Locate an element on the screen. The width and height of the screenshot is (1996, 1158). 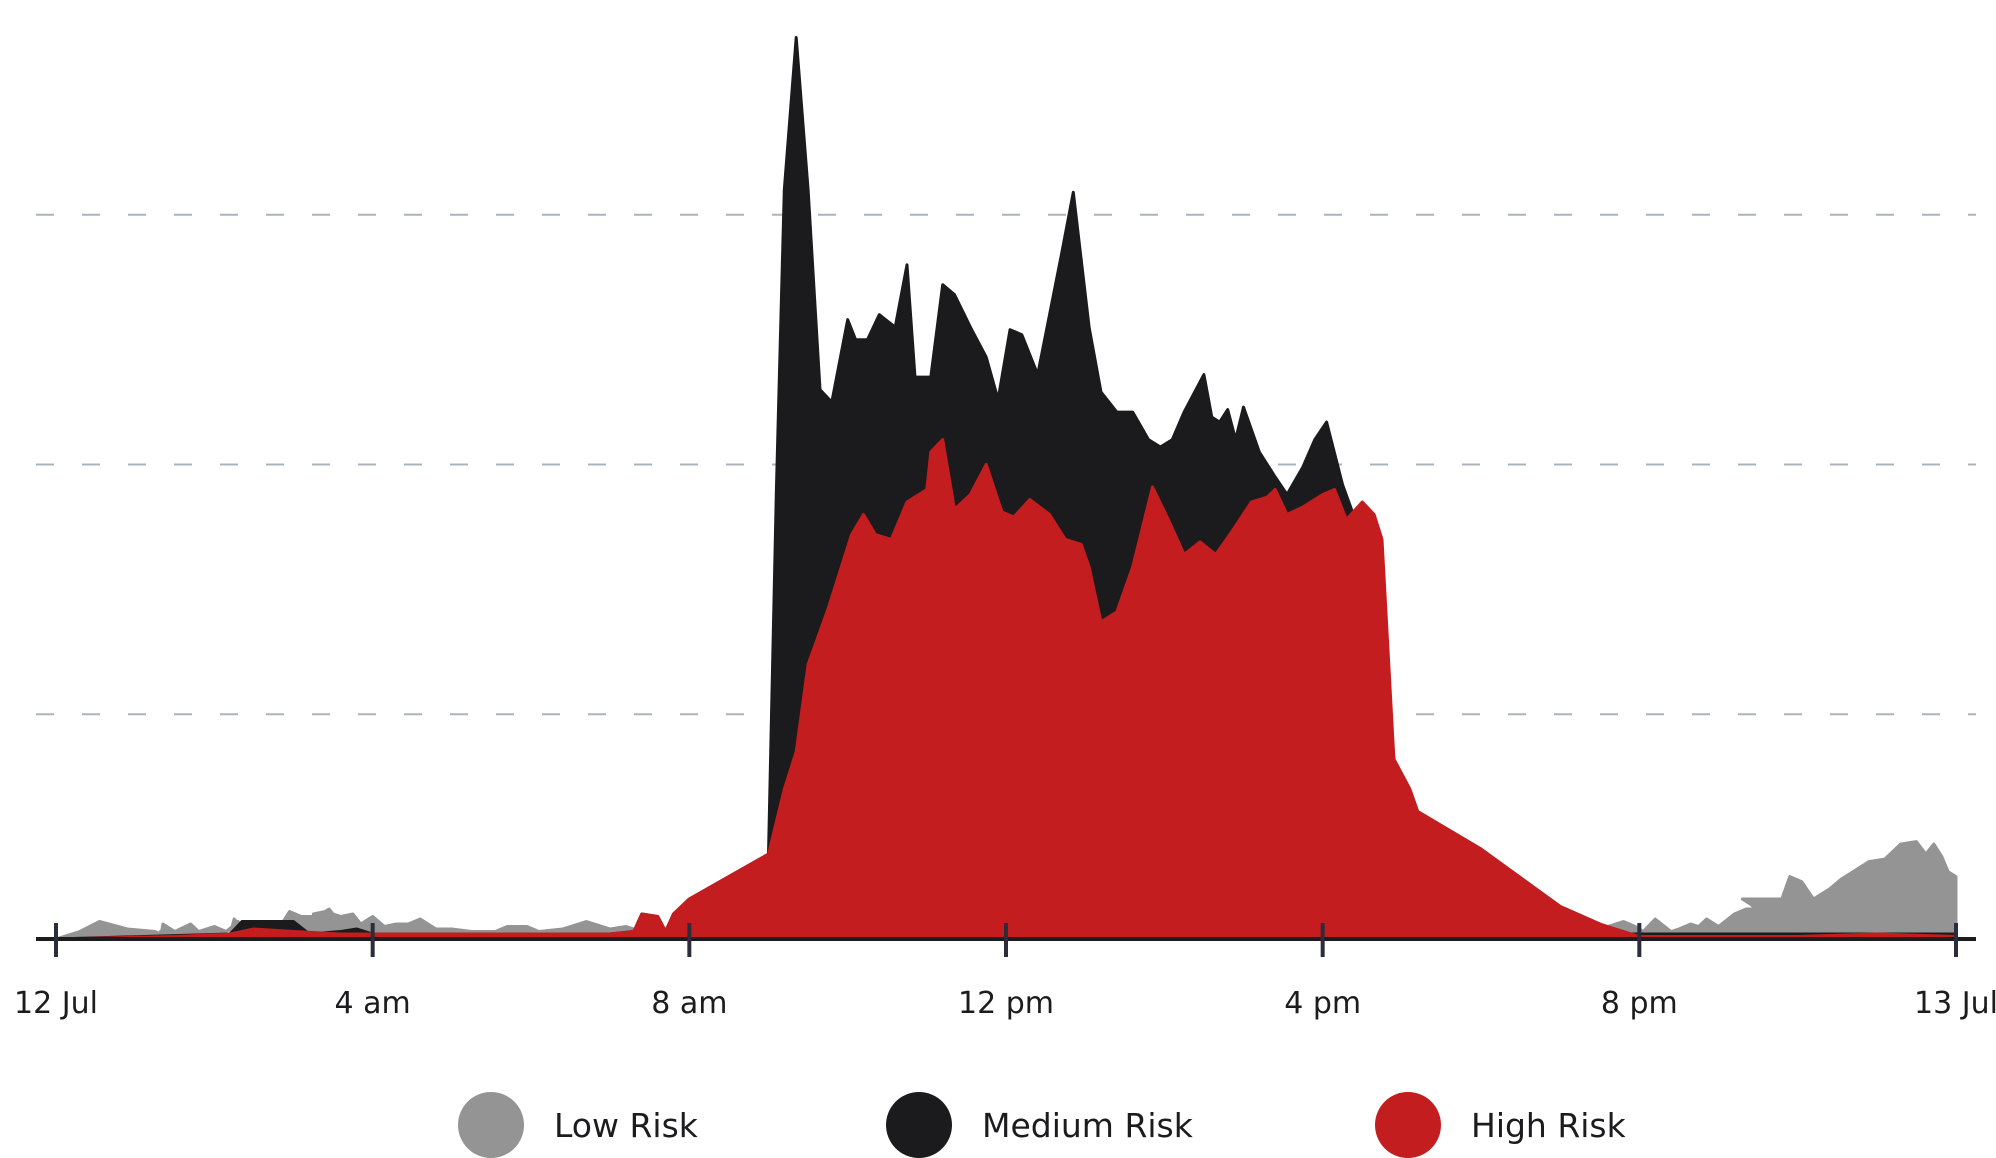
x-tick-label-5: 4 pm is located at coordinates (1322, 1003).